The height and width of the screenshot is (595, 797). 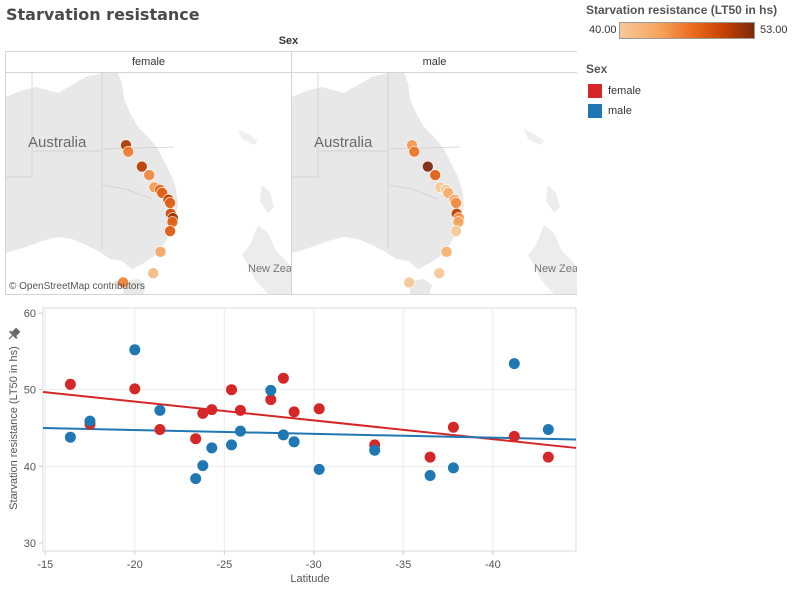 I want to click on legend-swatch-male, so click(x=595, y=111).